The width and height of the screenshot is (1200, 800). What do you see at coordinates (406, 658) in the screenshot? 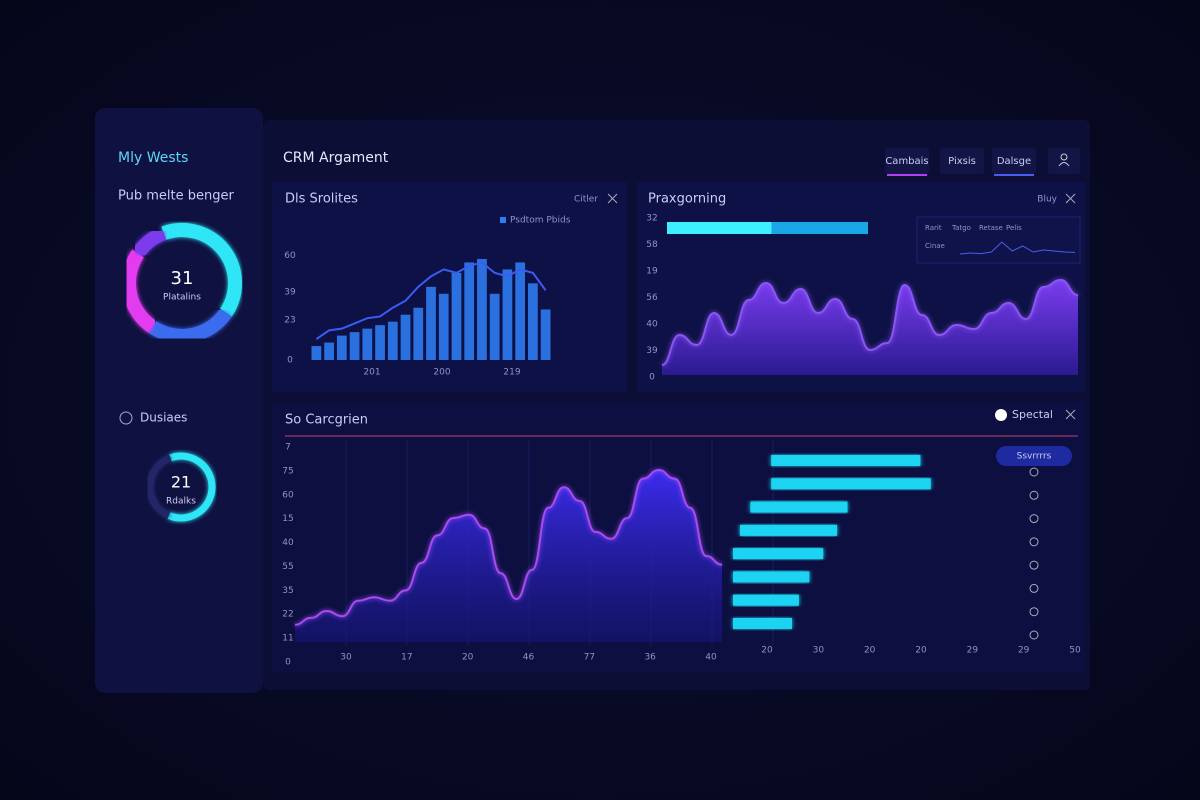
I see `x-tick-label: 17` at bounding box center [406, 658].